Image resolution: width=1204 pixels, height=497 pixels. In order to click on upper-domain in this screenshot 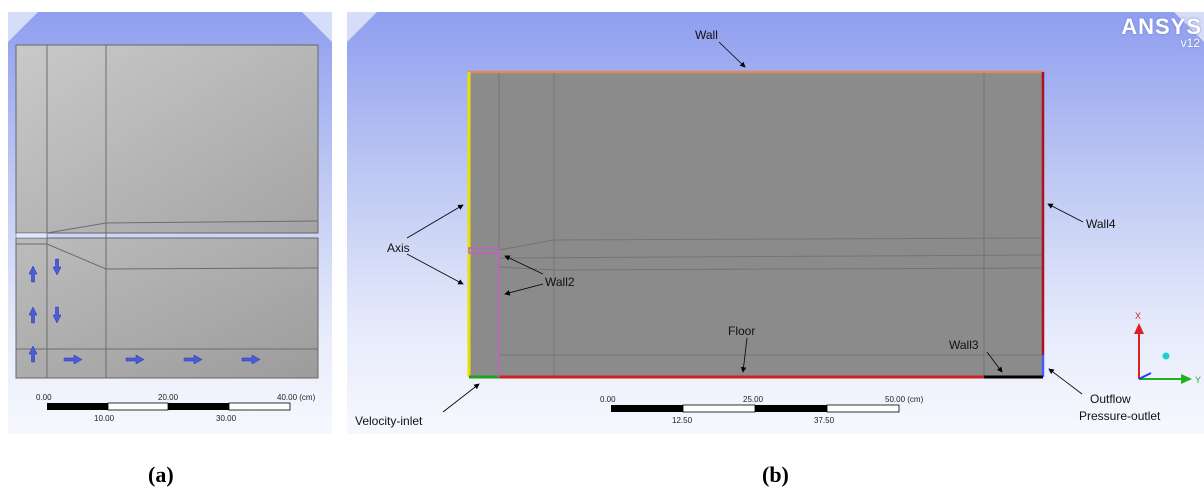, I will do `click(167, 139)`.